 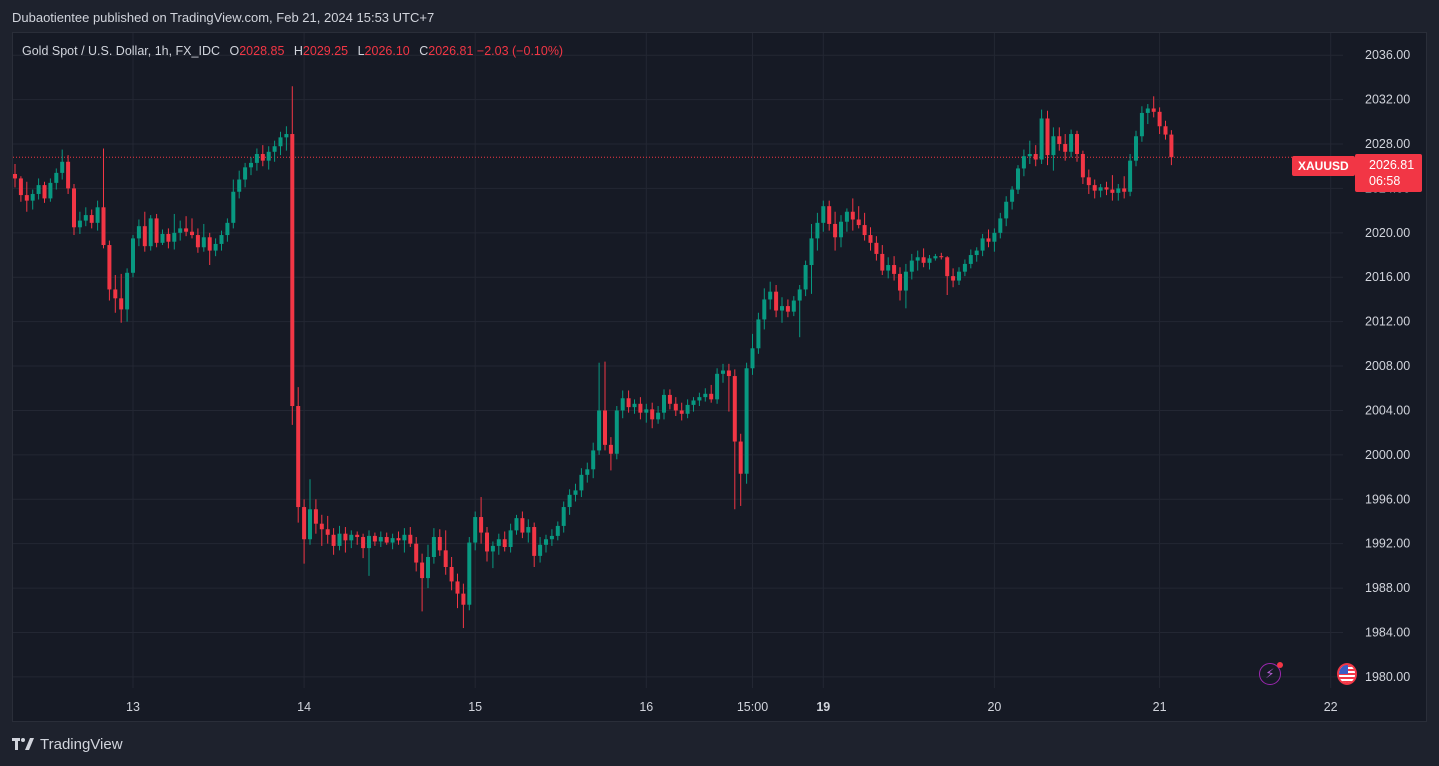 What do you see at coordinates (1387, 499) in the screenshot?
I see `y-tick-label: 1996.00` at bounding box center [1387, 499].